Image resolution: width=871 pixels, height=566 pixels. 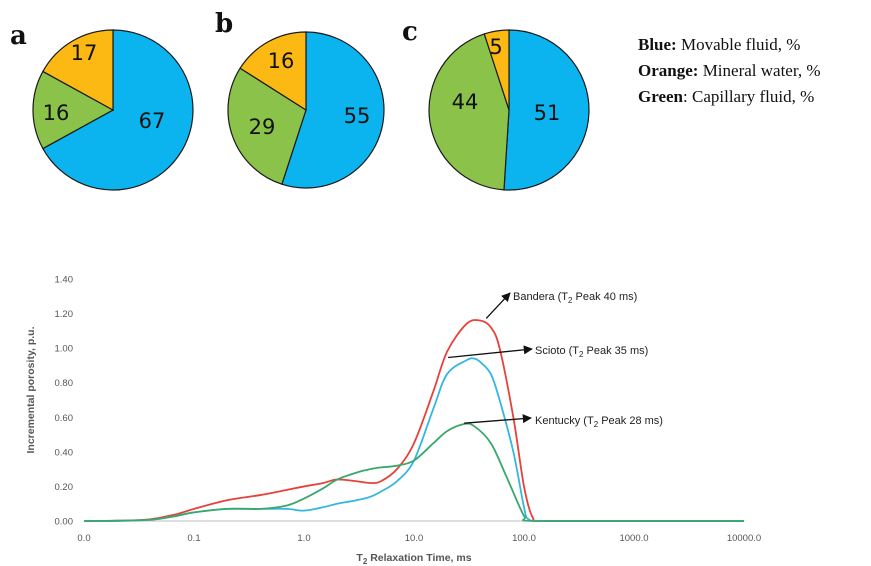 What do you see at coordinates (193, 538) in the screenshot?
I see `x-tick-label: 0.1` at bounding box center [193, 538].